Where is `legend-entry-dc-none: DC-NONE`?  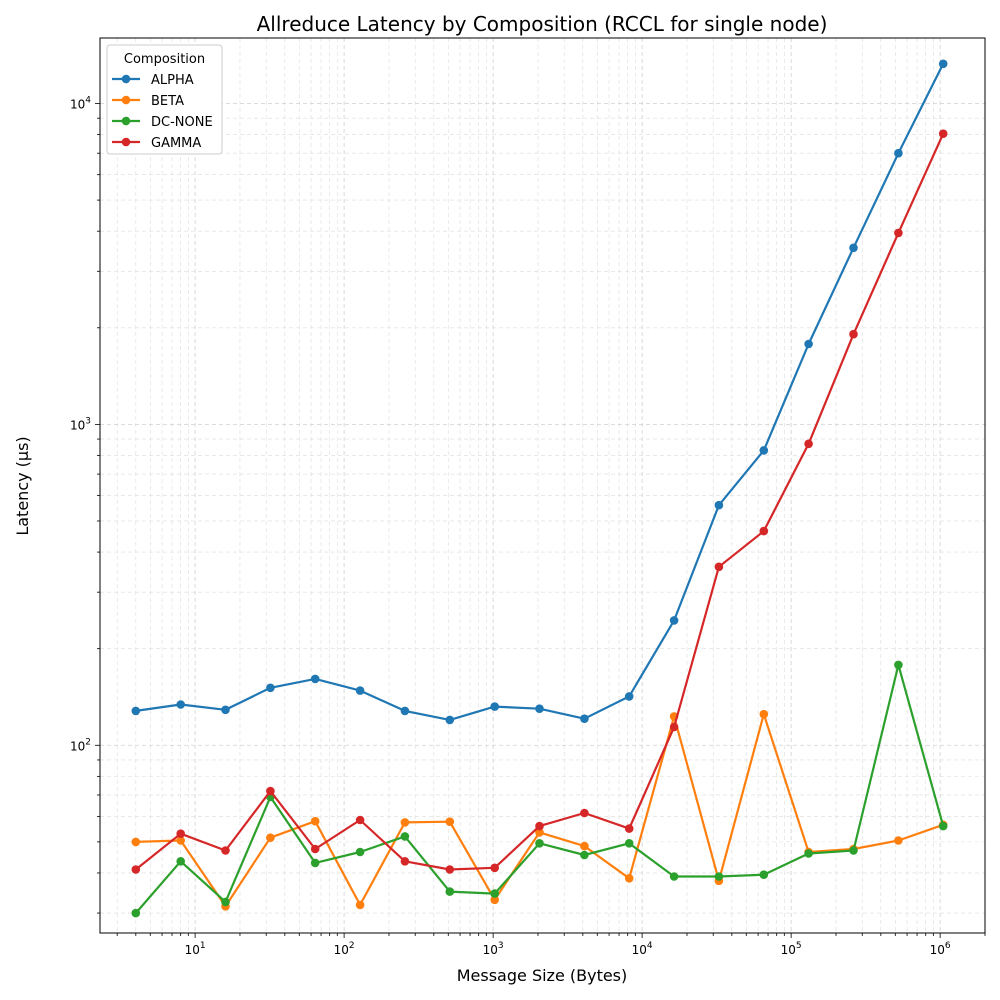
legend-entry-dc-none: DC-NONE is located at coordinates (162, 122).